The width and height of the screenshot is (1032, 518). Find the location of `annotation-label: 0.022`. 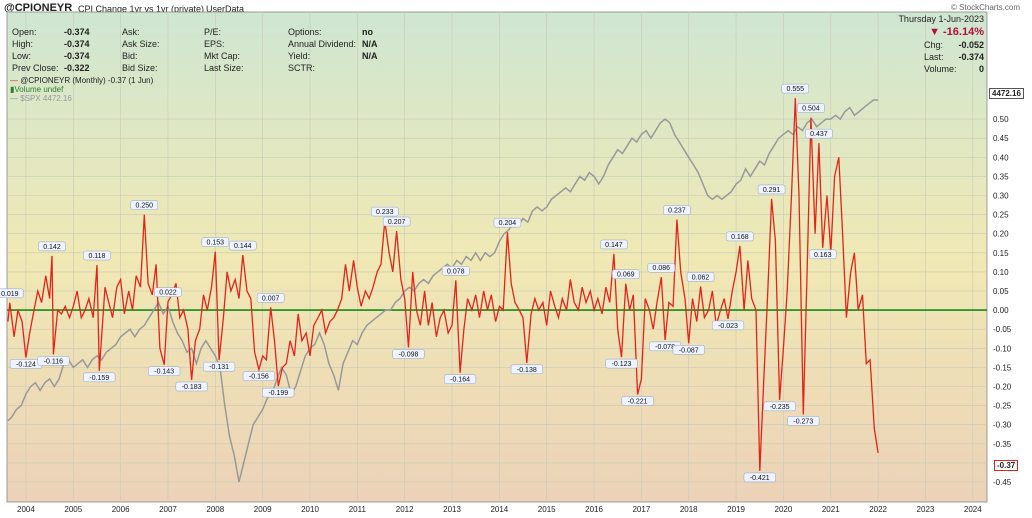

annotation-label: 0.022 is located at coordinates (168, 293).